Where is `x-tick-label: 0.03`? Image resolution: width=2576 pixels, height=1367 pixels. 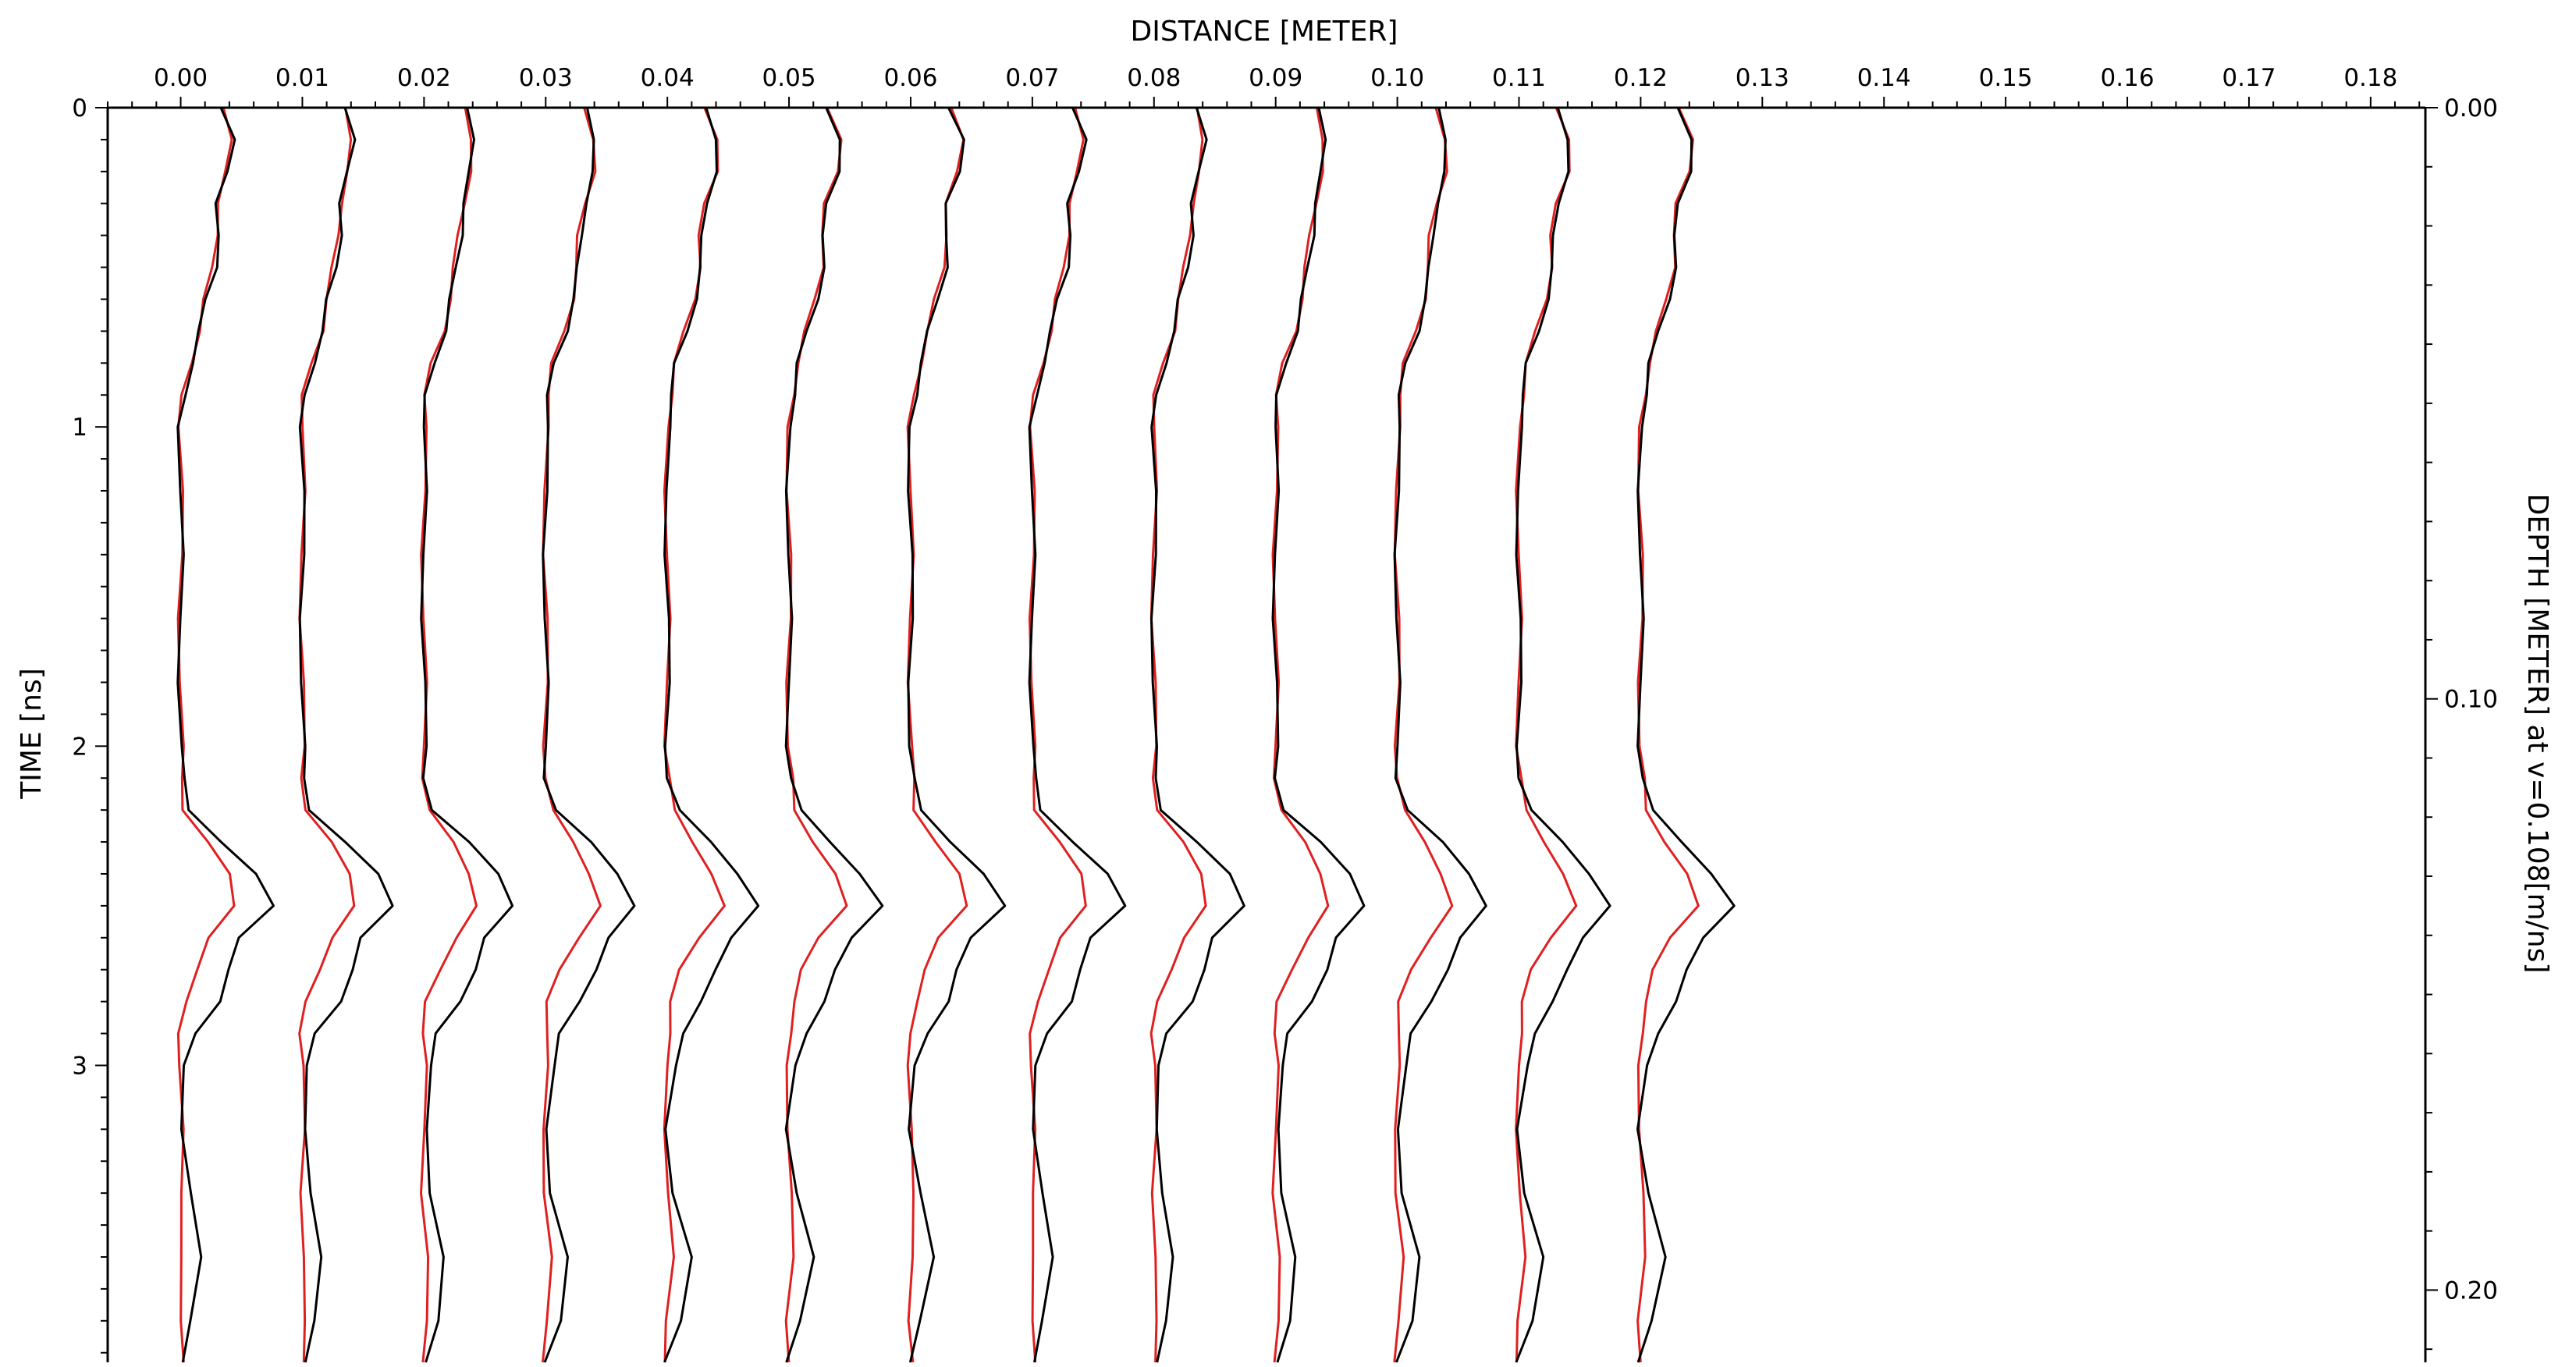 x-tick-label: 0.03 is located at coordinates (546, 78).